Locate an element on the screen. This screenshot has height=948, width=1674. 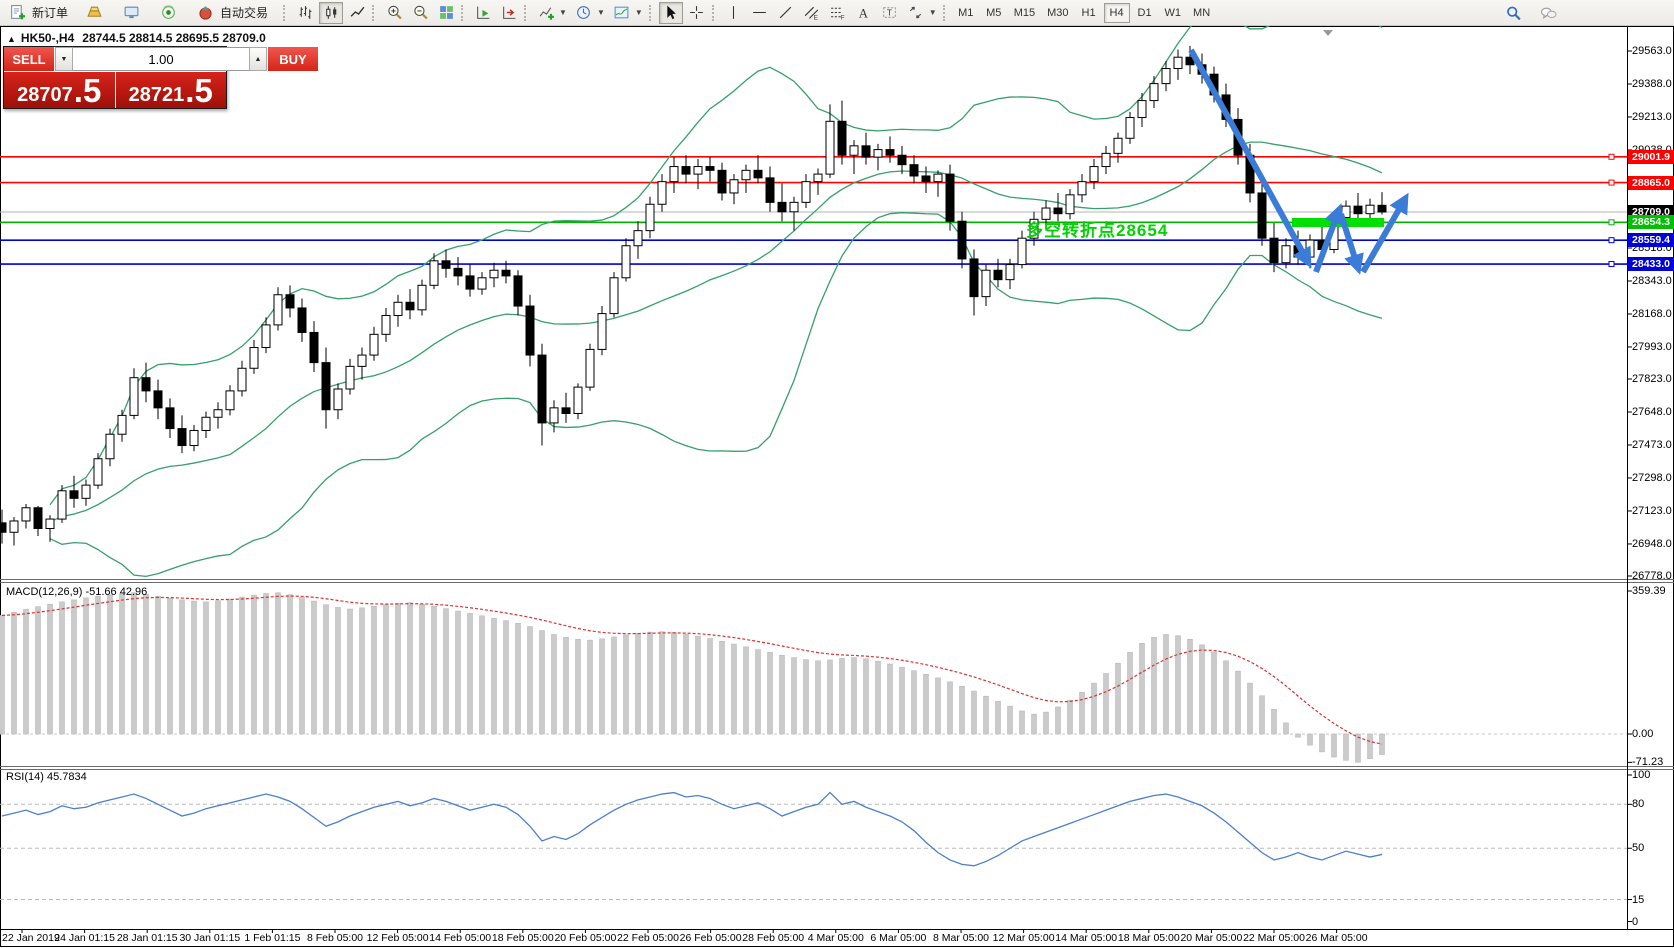
periods-icon-dropdown: ▼ is located at coordinates (600, 12).